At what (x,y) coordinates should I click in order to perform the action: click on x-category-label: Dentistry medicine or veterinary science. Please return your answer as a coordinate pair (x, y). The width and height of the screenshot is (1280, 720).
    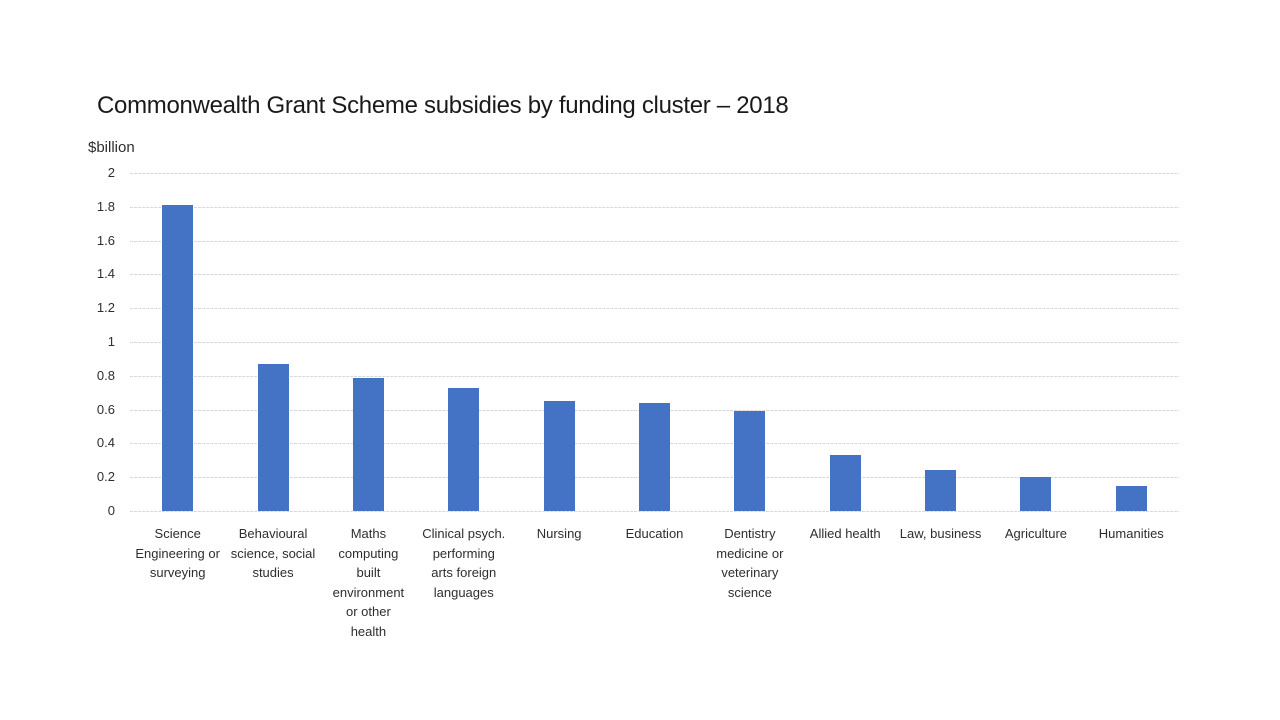
    Looking at the image, I should click on (750, 563).